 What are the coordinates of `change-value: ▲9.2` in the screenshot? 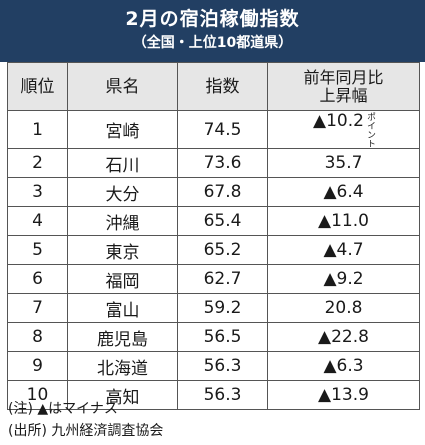 It's located at (343, 279).